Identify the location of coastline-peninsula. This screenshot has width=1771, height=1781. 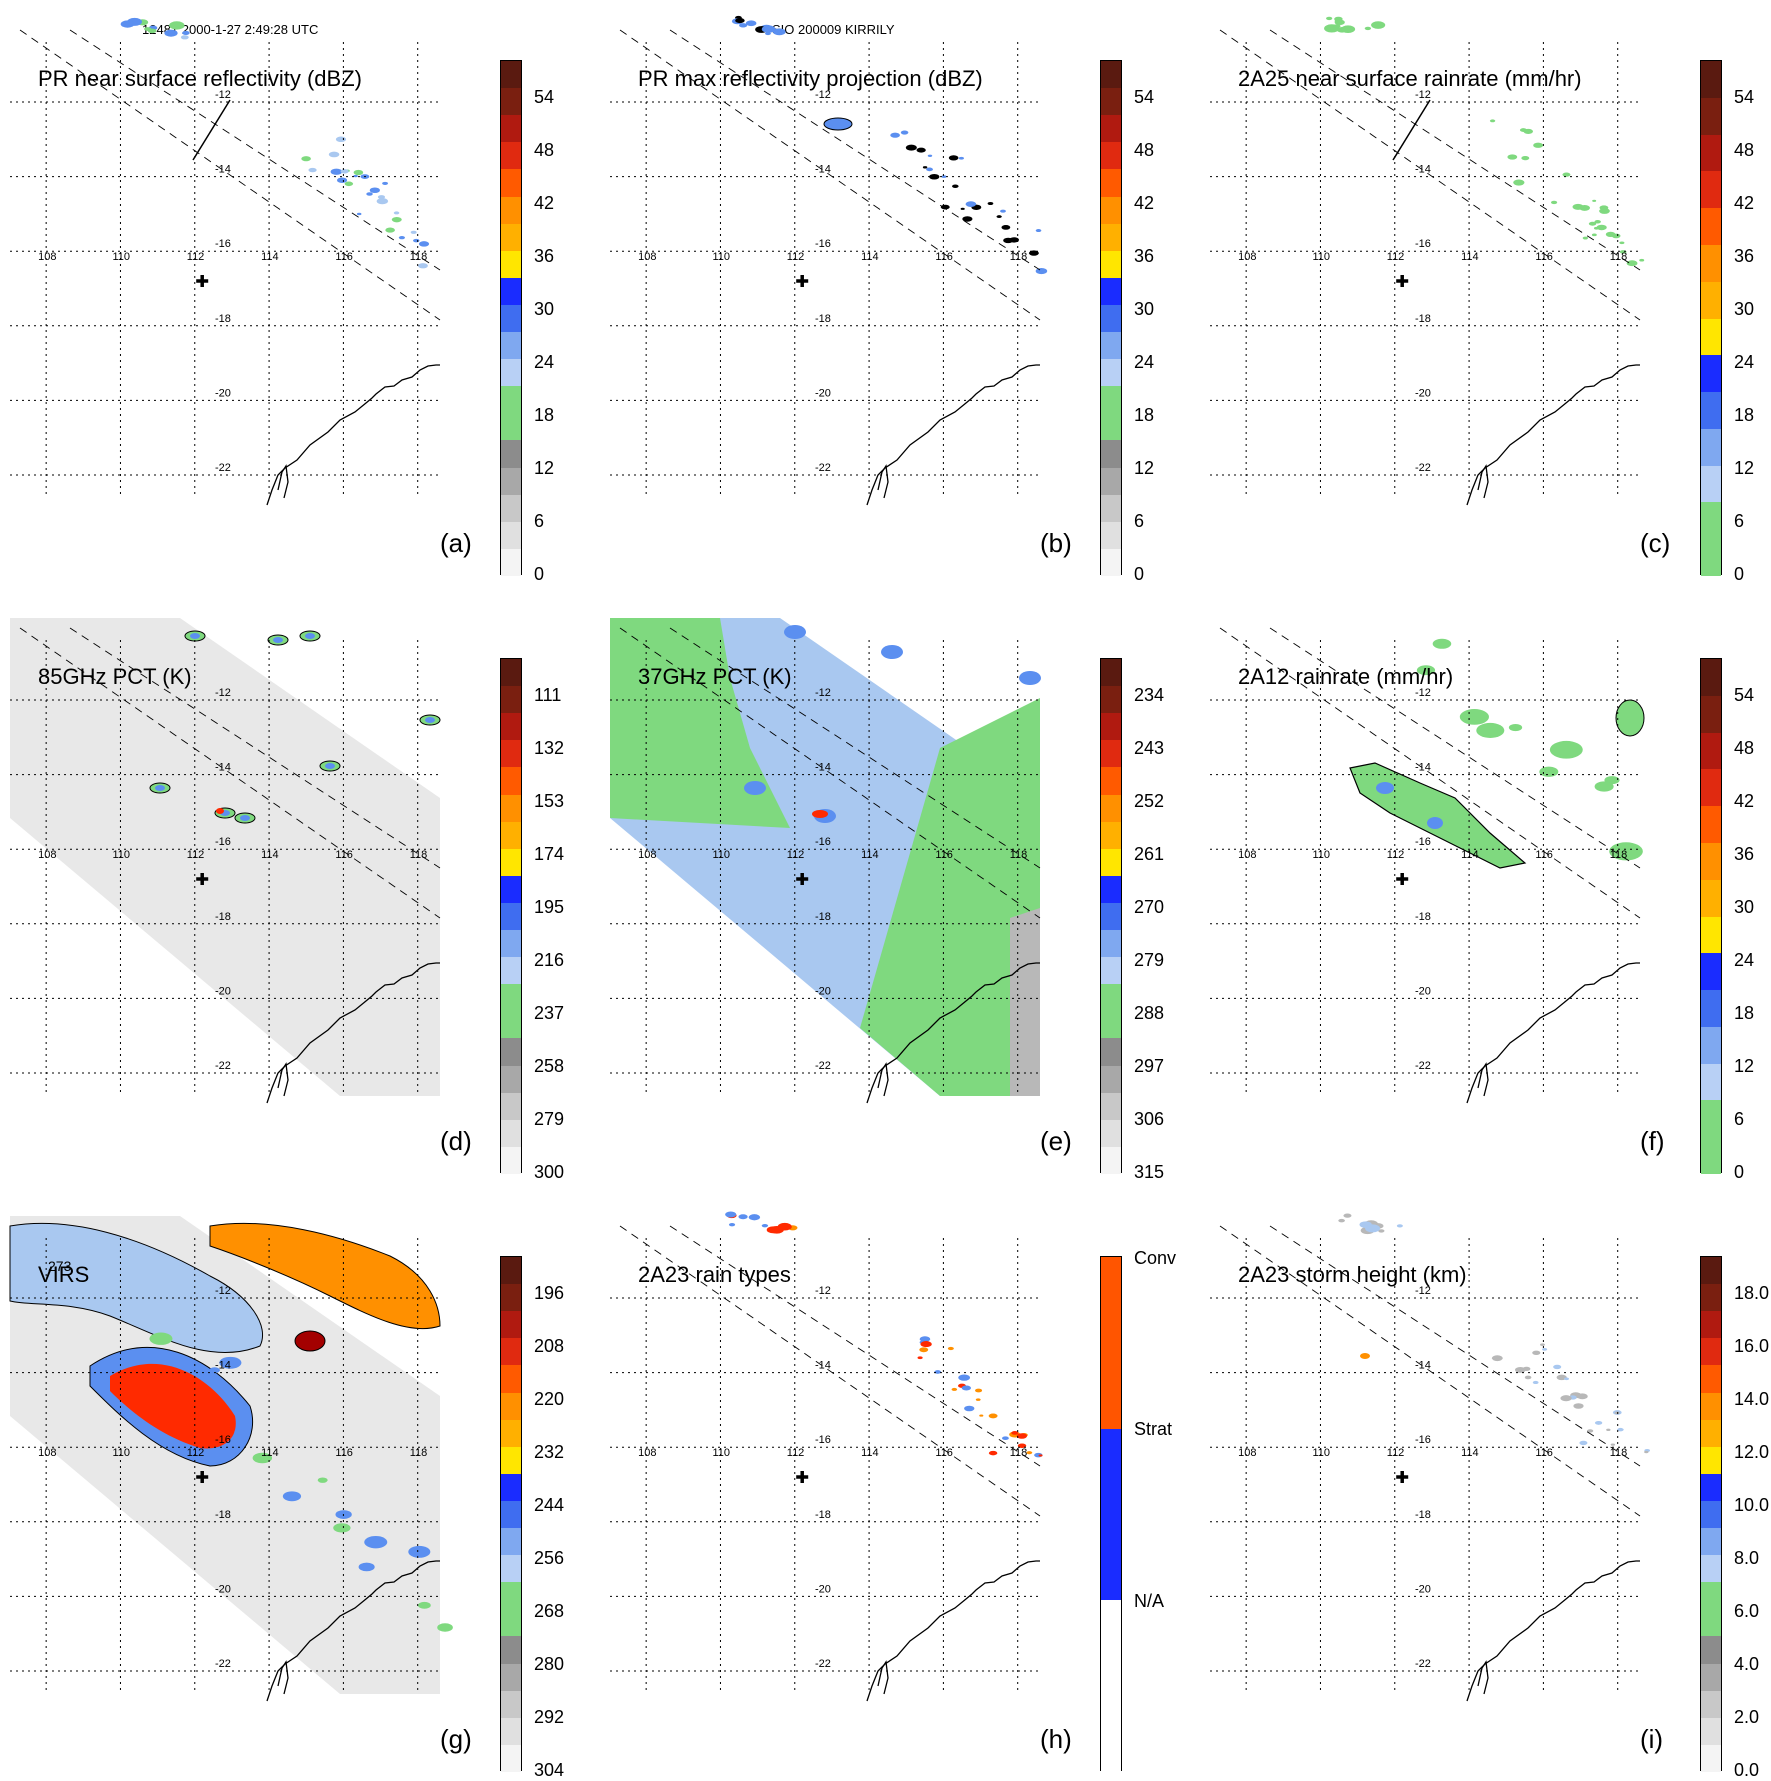
(283, 1677).